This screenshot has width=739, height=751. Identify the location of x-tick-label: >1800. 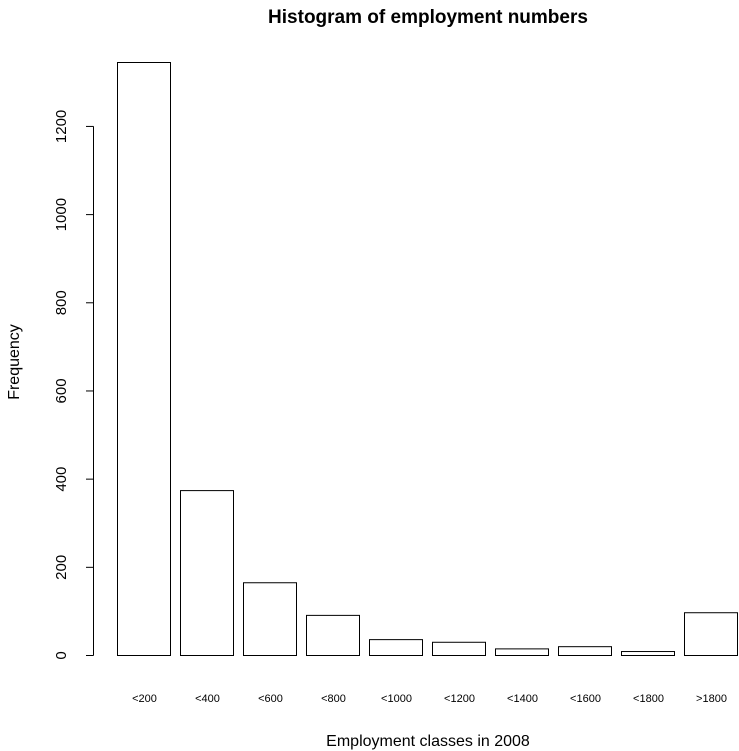
(711, 699).